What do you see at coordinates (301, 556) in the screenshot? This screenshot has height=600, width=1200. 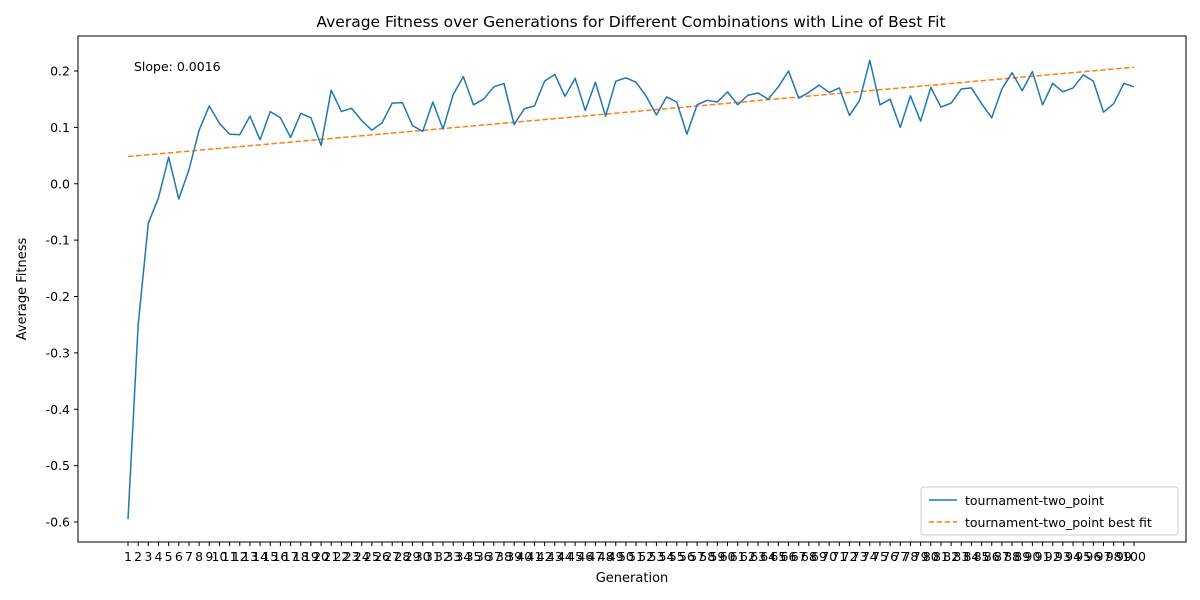 I see `x-tick-label: 18` at bounding box center [301, 556].